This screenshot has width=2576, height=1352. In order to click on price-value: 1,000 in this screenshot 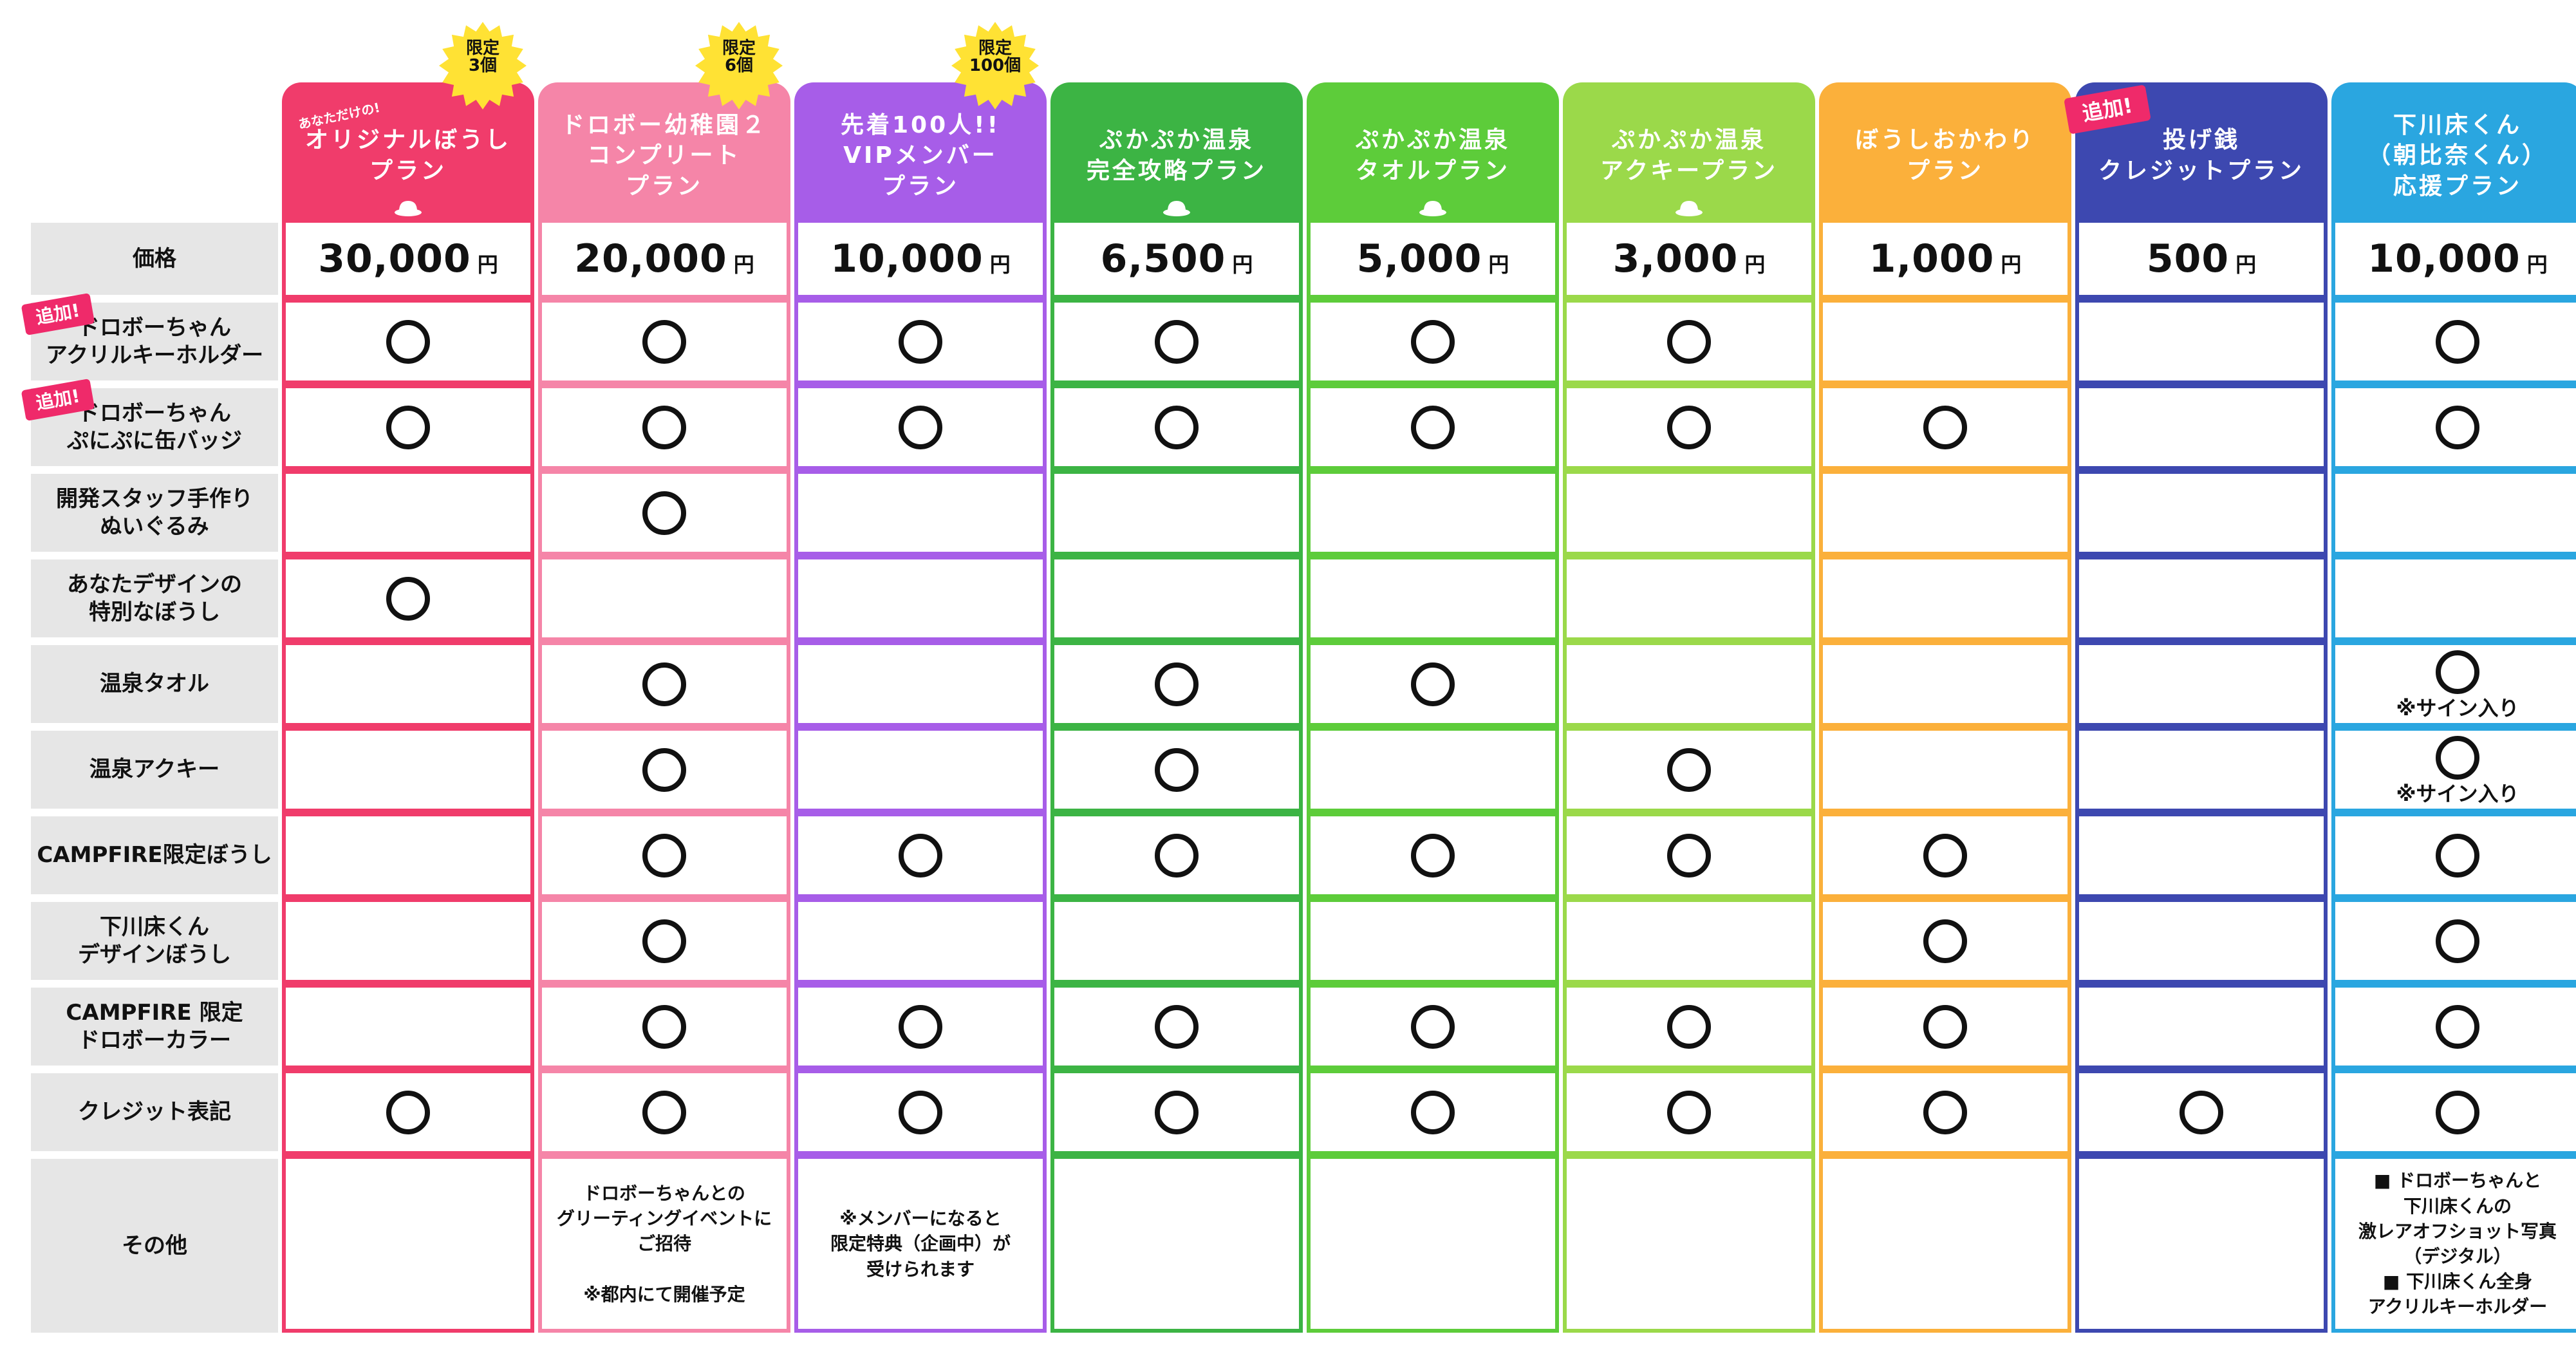, I will do `click(1932, 258)`.